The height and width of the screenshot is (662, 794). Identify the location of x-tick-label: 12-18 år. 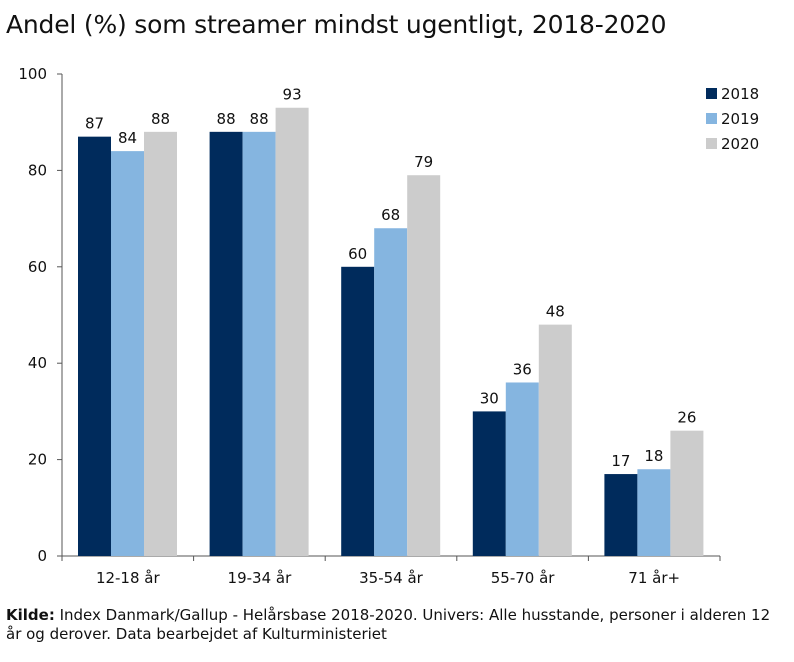
(128, 578).